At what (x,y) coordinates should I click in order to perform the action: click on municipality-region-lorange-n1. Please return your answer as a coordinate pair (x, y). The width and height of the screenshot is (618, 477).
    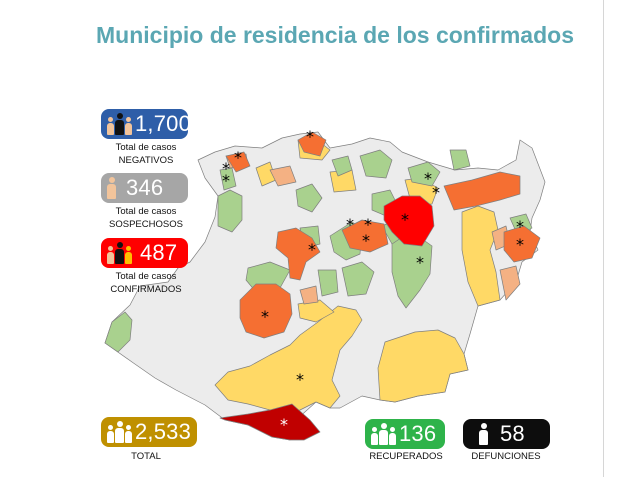
    Looking at the image, I should click on (283, 176).